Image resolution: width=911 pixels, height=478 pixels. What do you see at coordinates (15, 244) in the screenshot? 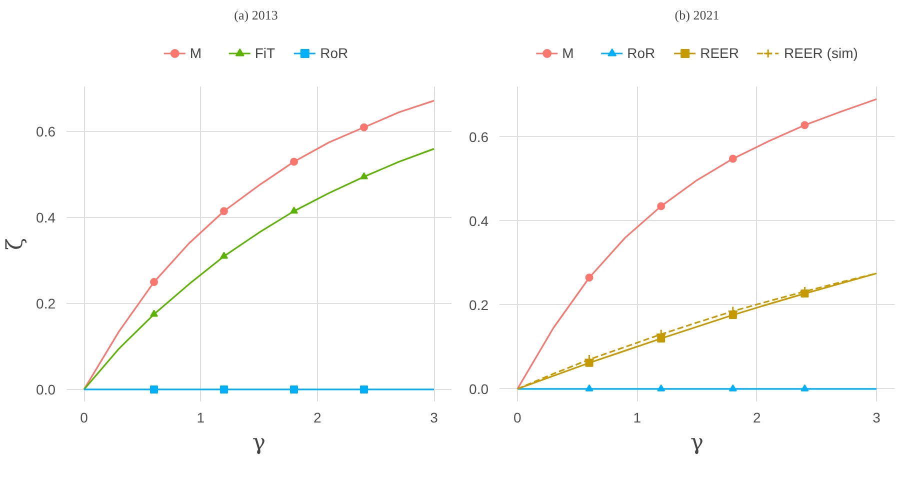
I see `y-axis-title: ζ` at bounding box center [15, 244].